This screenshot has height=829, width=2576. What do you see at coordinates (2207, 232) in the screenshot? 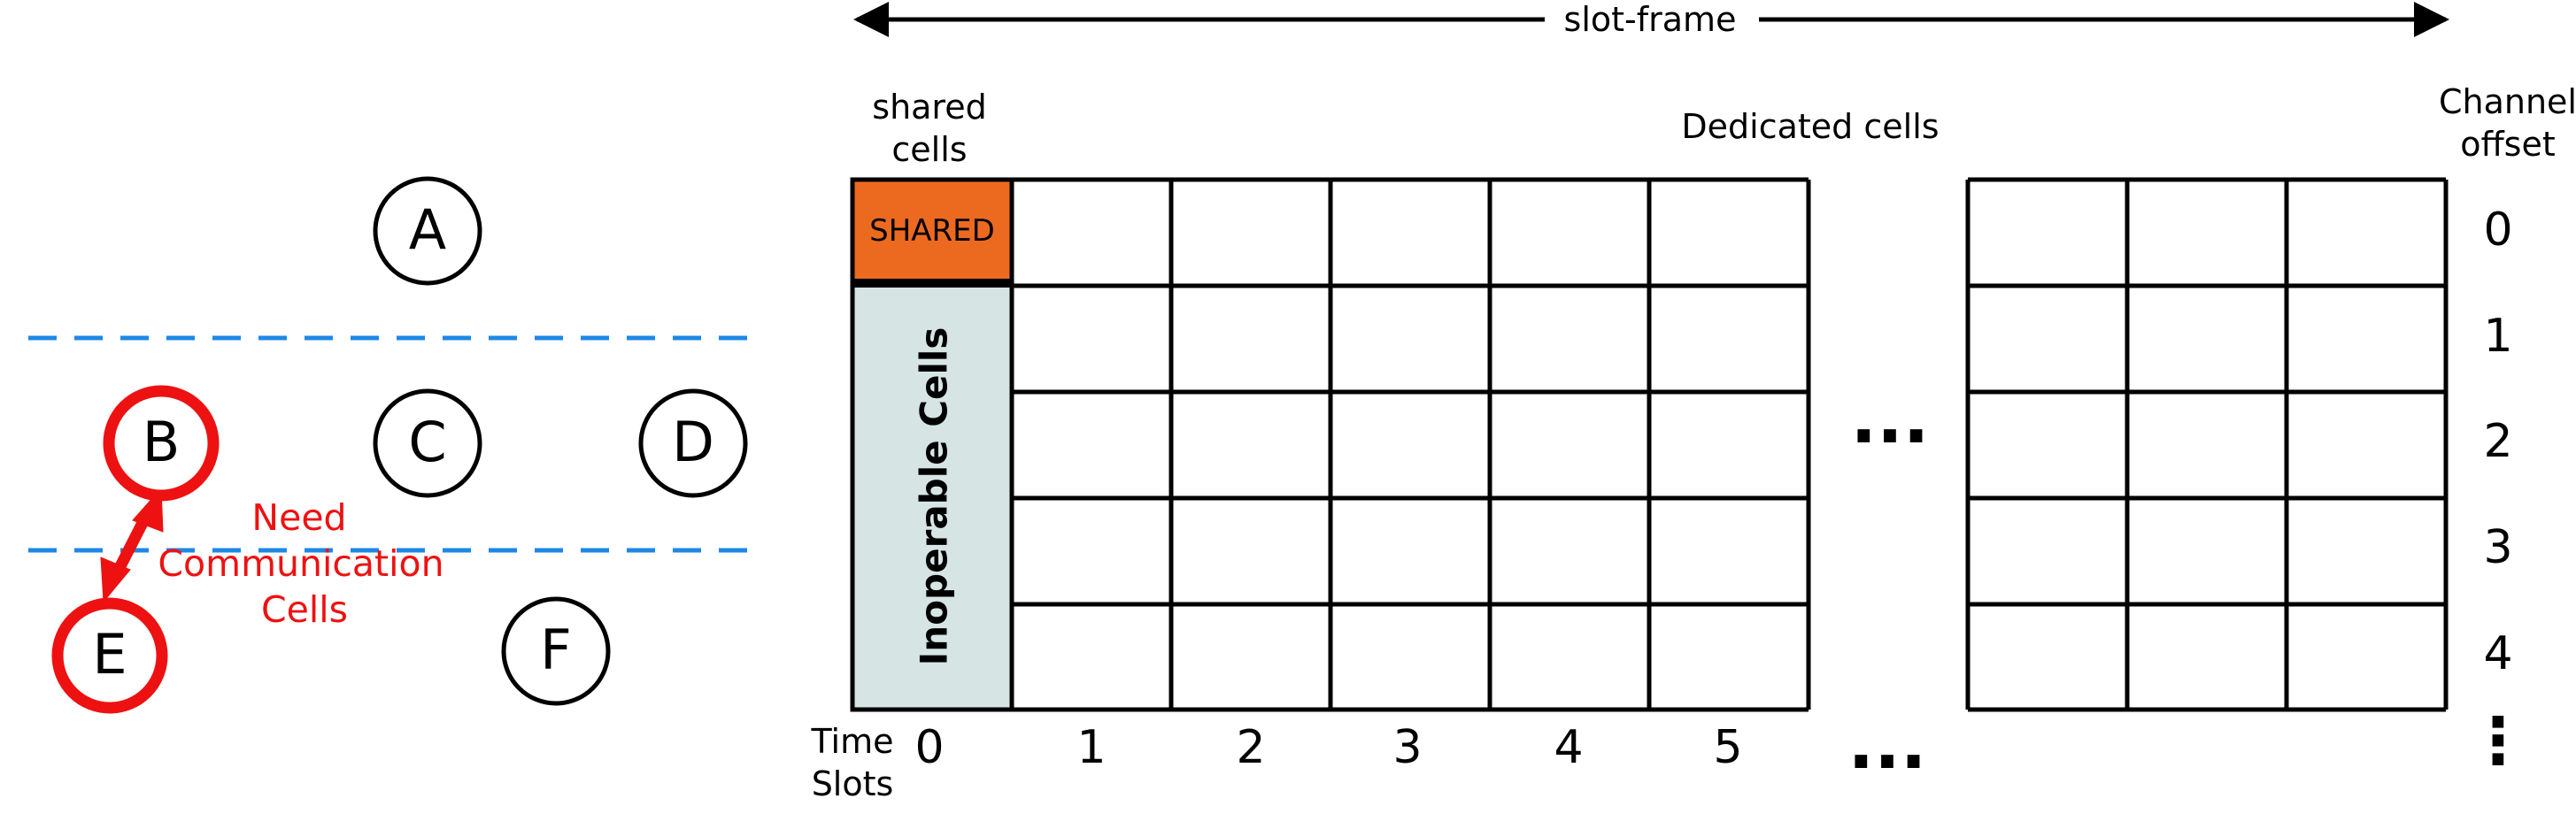
I see `dedicated-cell-right-ch0-col7` at bounding box center [2207, 232].